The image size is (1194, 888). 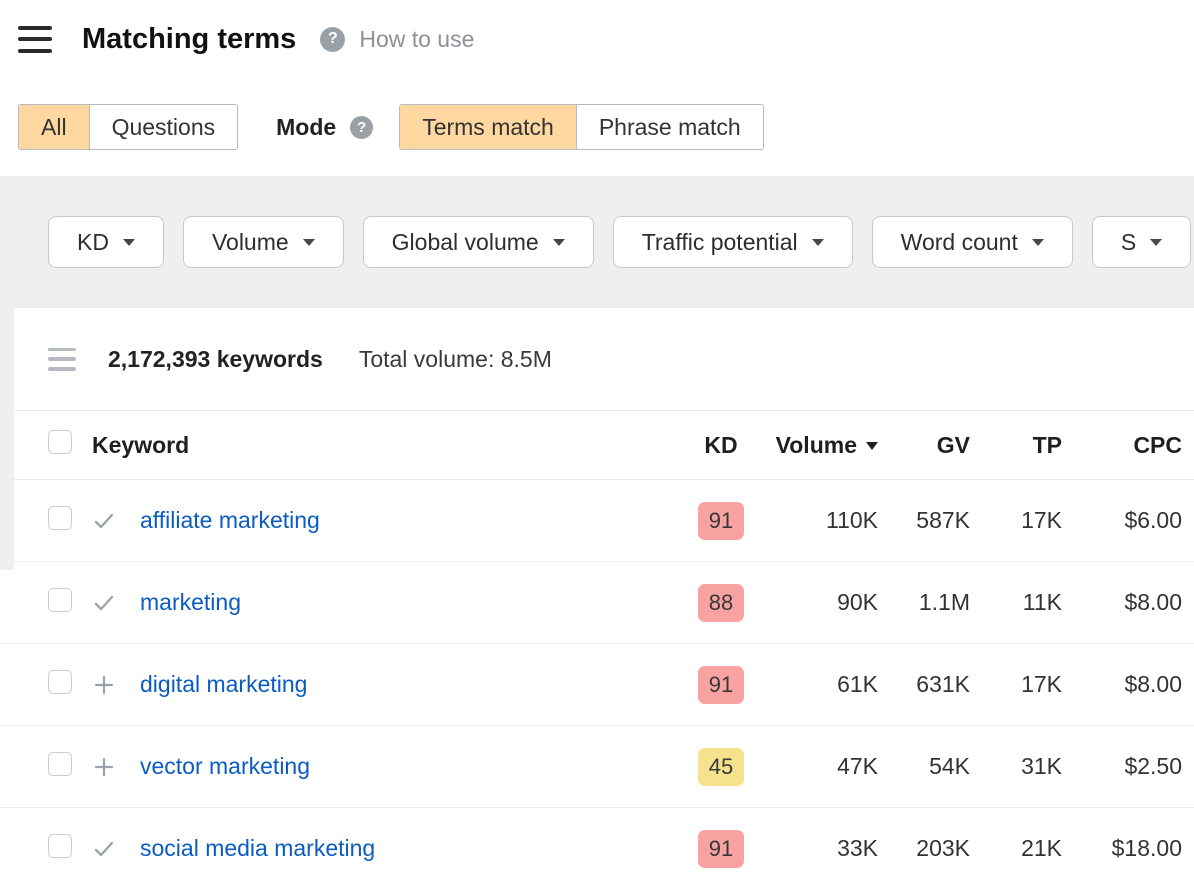 I want to click on cpc-value: $6.00, so click(x=1153, y=520).